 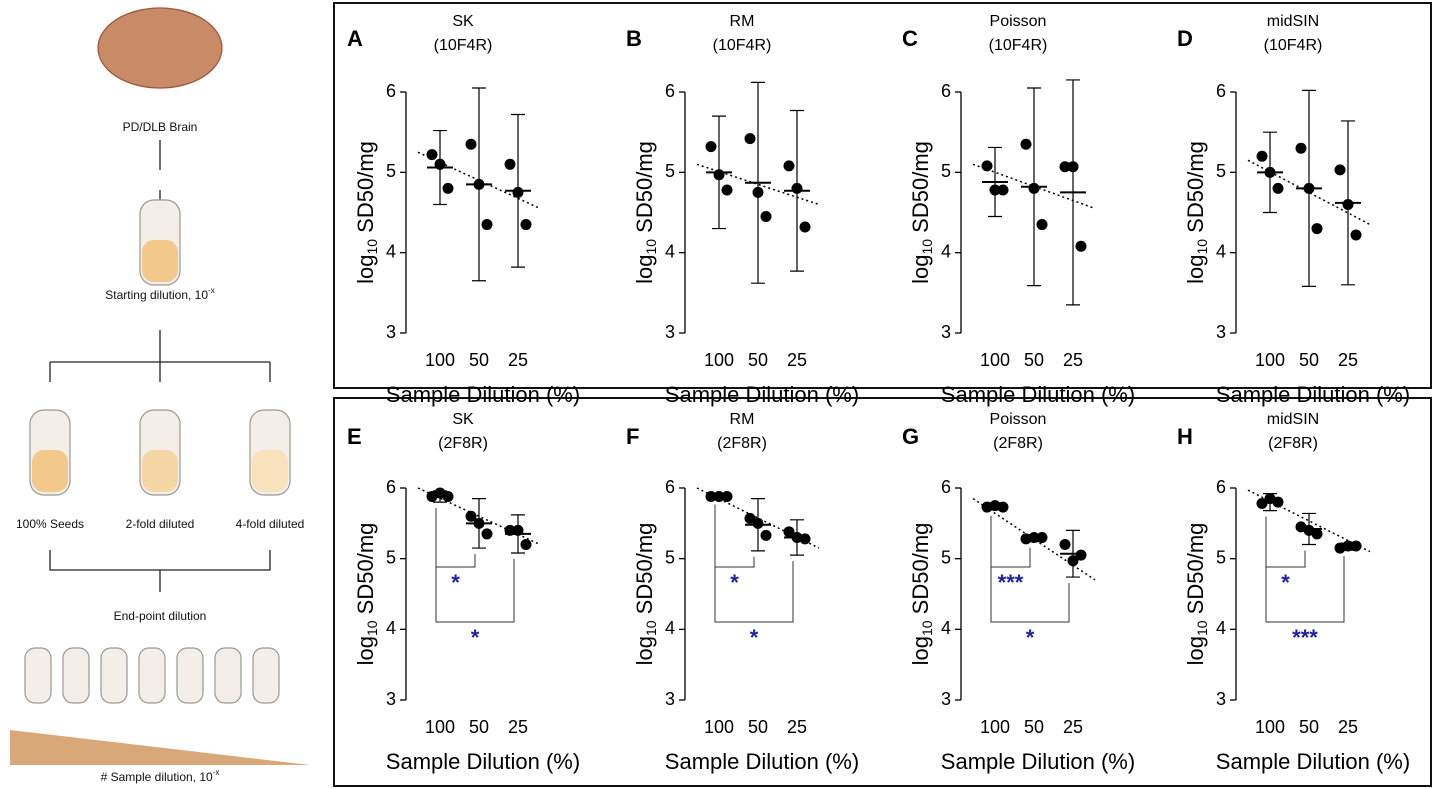 What do you see at coordinates (152, 675) in the screenshot?
I see `dilution-series` at bounding box center [152, 675].